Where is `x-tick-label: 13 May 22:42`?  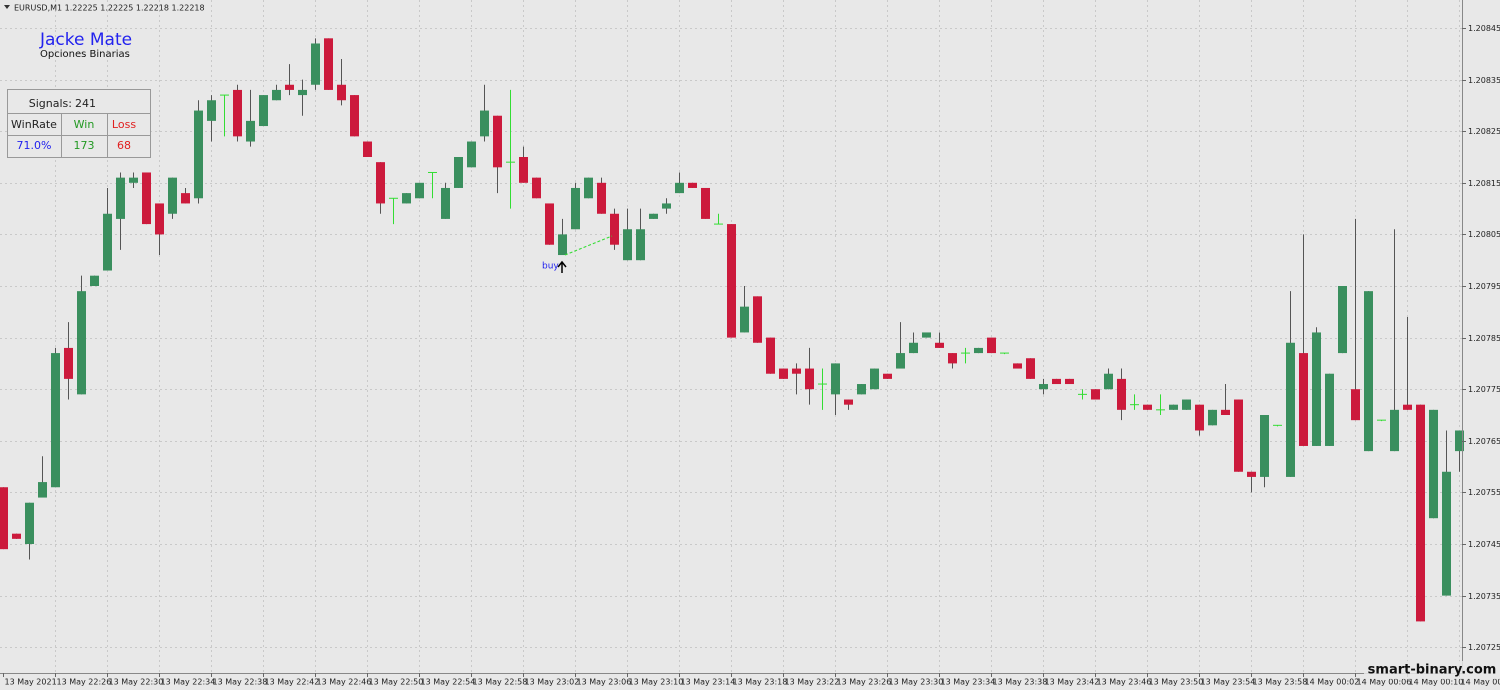 x-tick-label: 13 May 22:42 is located at coordinates (292, 682).